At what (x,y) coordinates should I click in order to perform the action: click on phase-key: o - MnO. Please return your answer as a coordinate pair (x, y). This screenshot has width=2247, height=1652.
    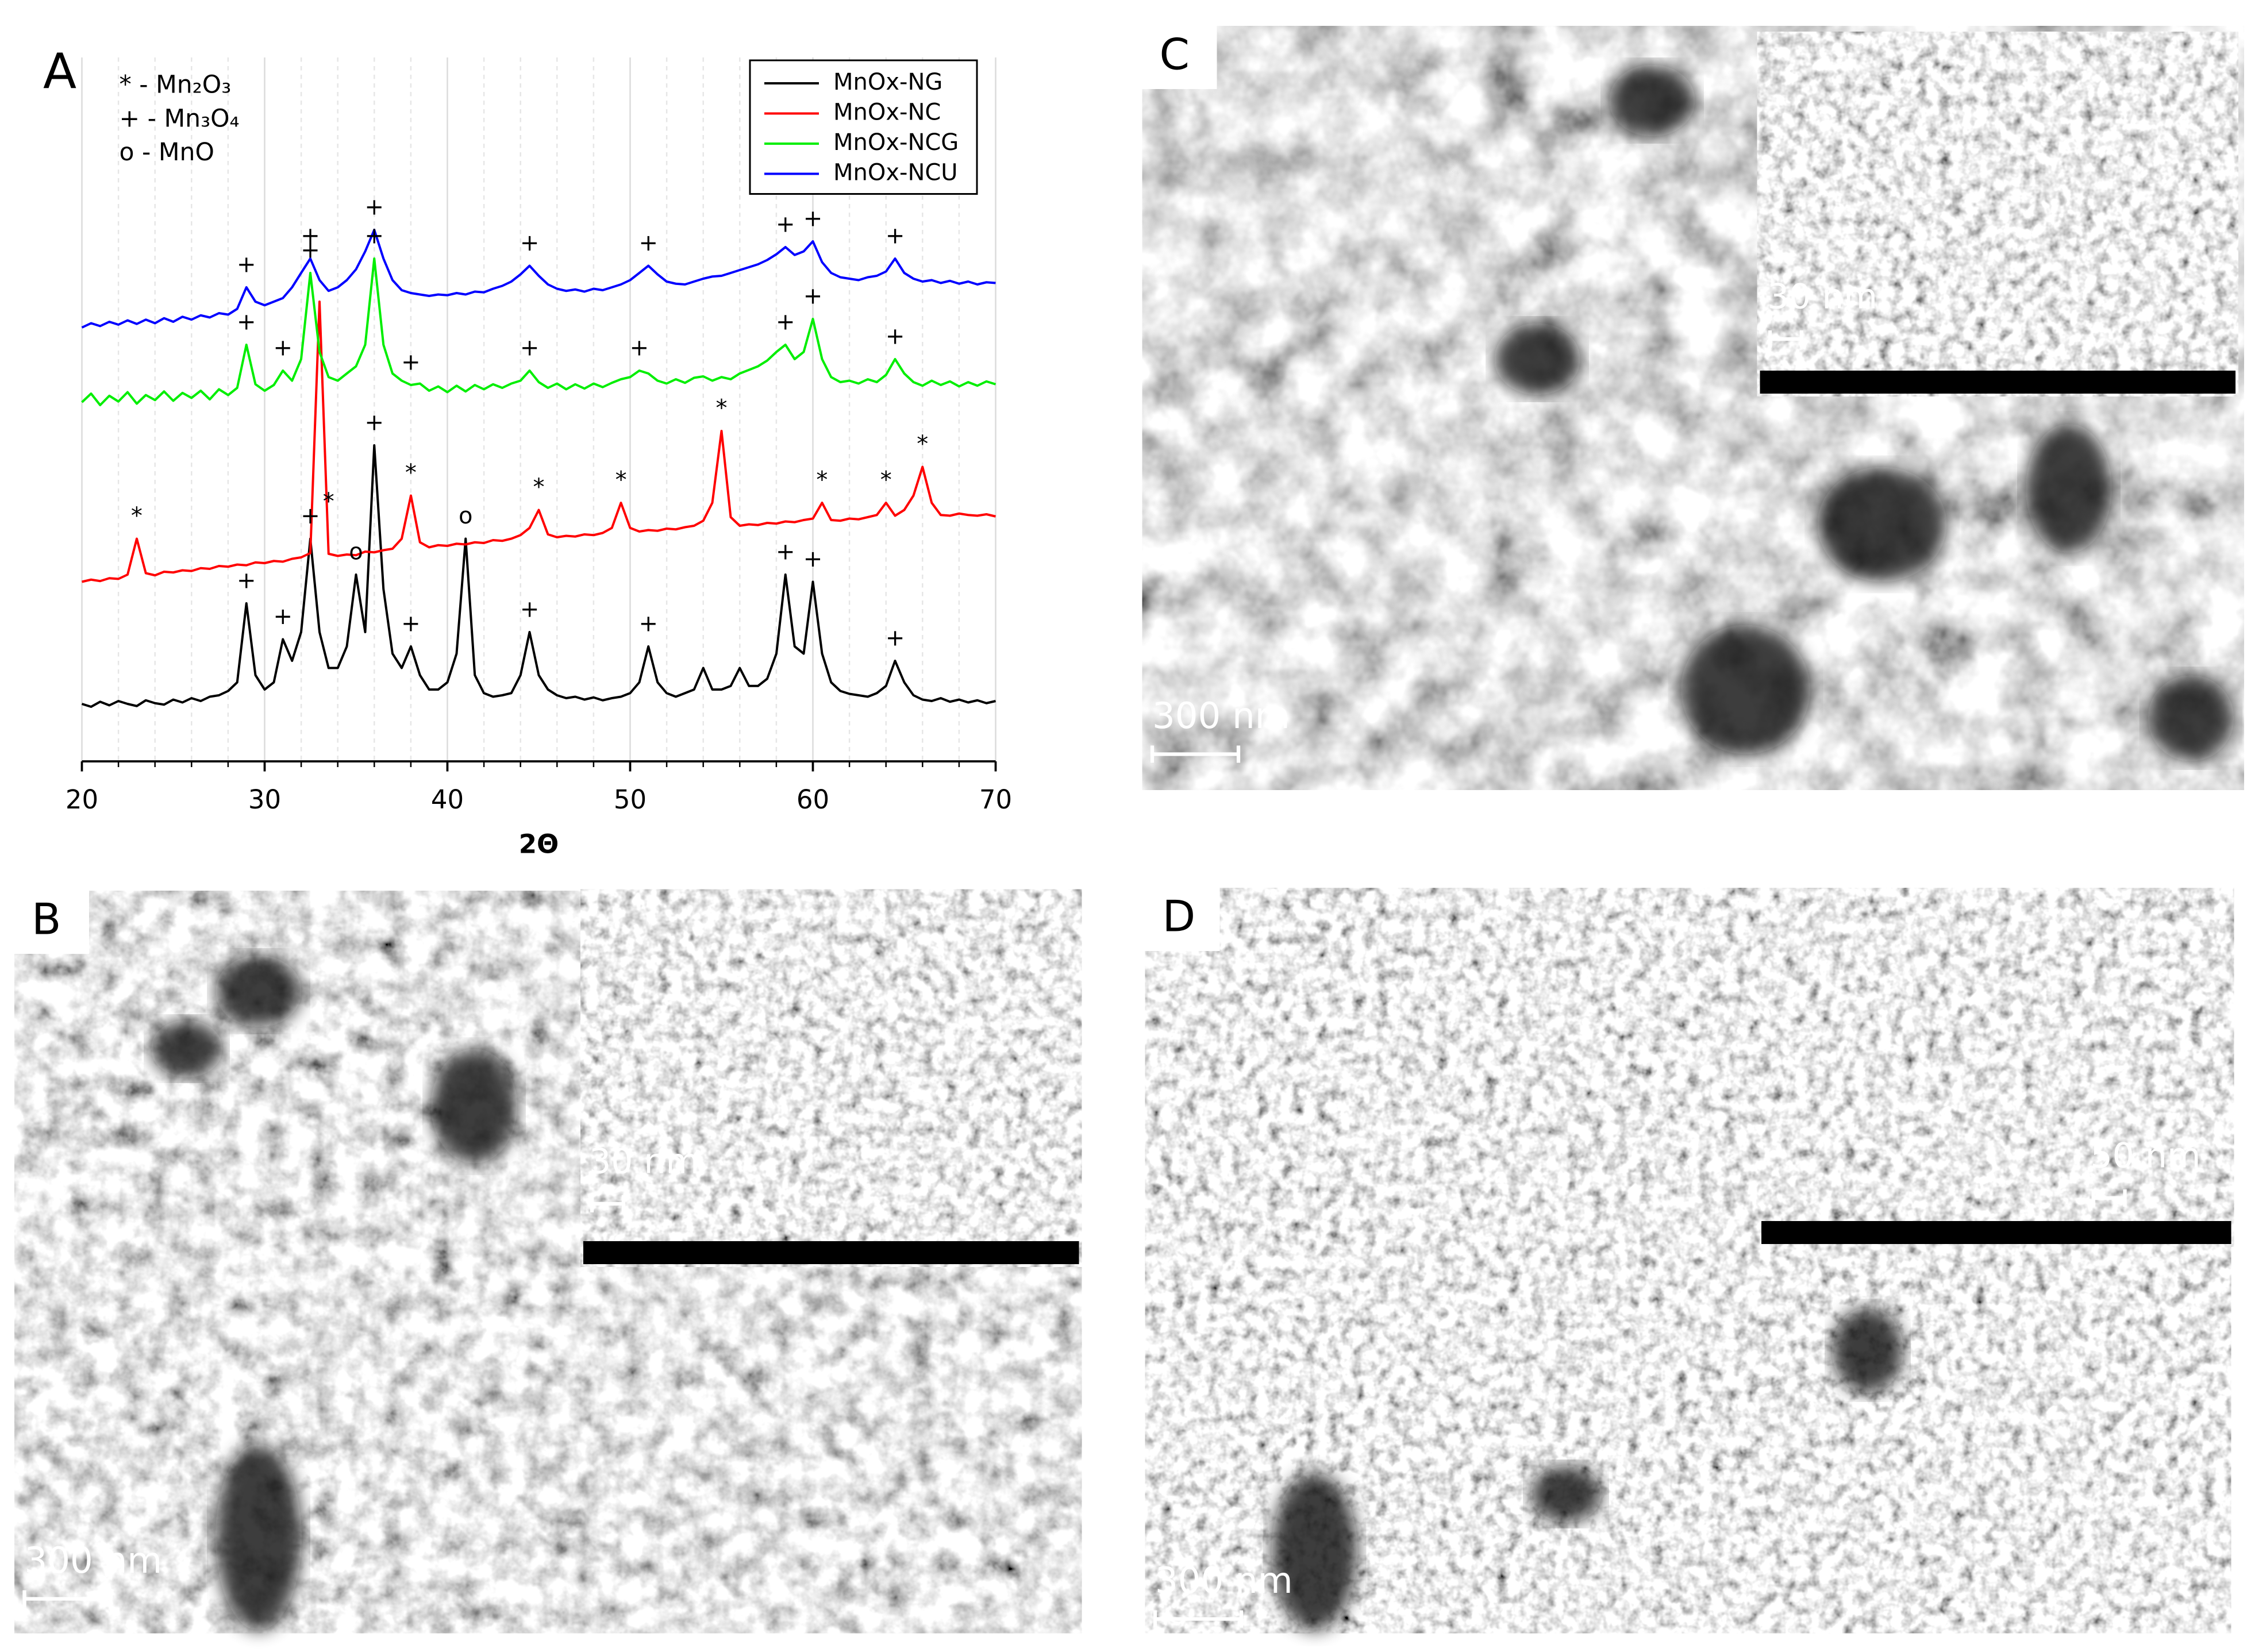
    Looking at the image, I should click on (167, 152).